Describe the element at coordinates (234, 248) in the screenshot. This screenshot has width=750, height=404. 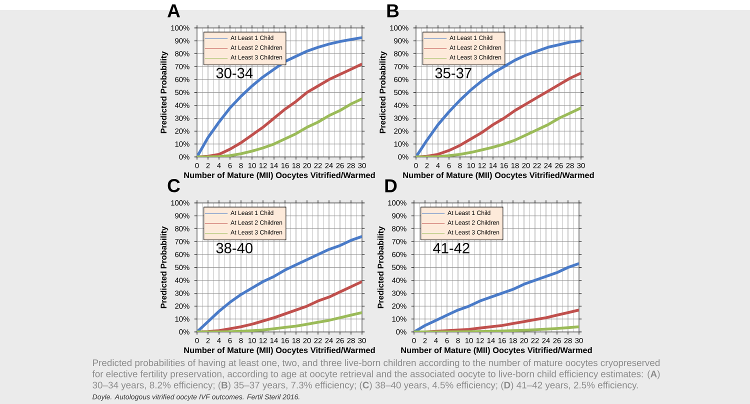
I see `annotation: 38-40` at that location.